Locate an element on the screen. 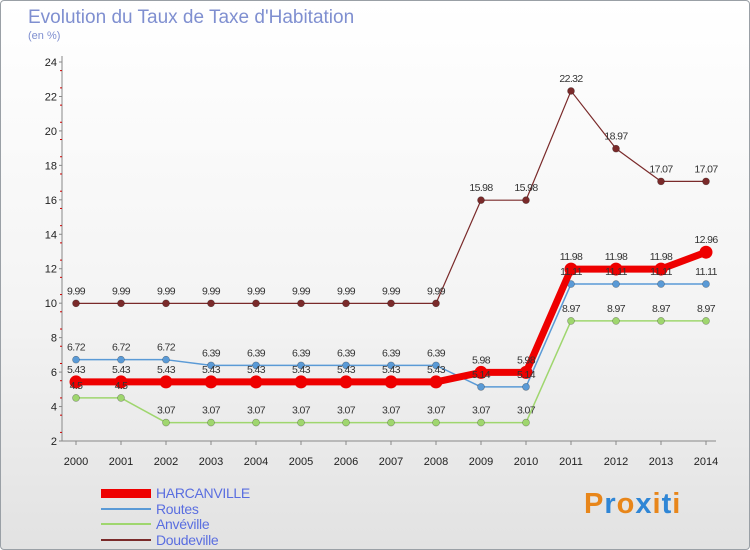 The width and height of the screenshot is (750, 550). logo-letter: i is located at coordinates (677, 504).